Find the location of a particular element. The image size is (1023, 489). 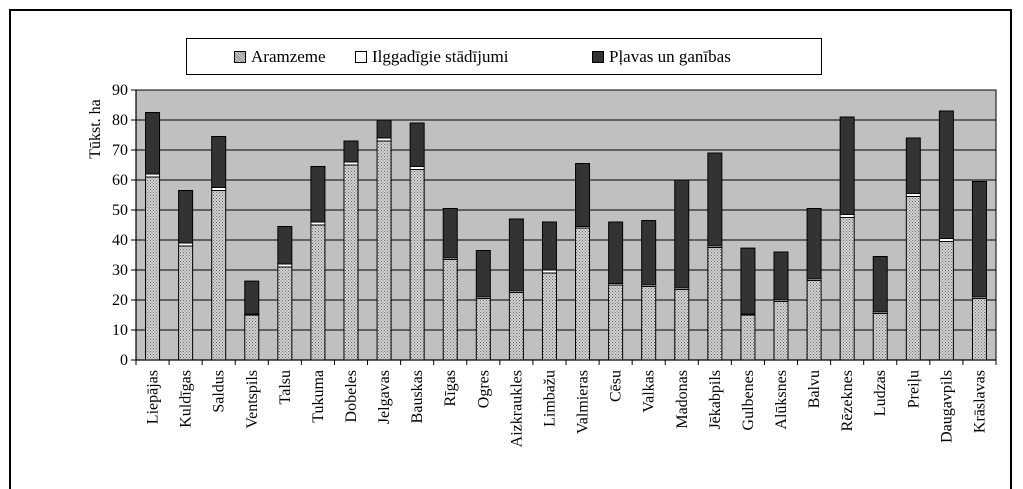

legend-label-ilggadigie: Ilggadīgie stādījumi is located at coordinates (440, 56).